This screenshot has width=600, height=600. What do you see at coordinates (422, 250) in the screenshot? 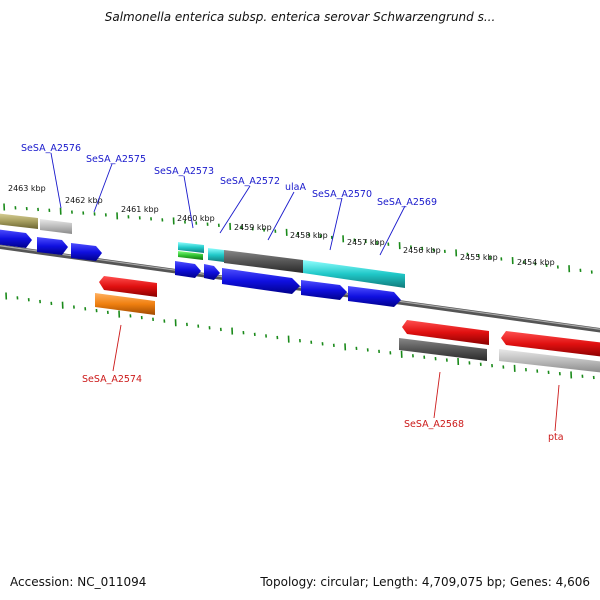
I see `kbp-label: 2456 kbp` at bounding box center [422, 250].